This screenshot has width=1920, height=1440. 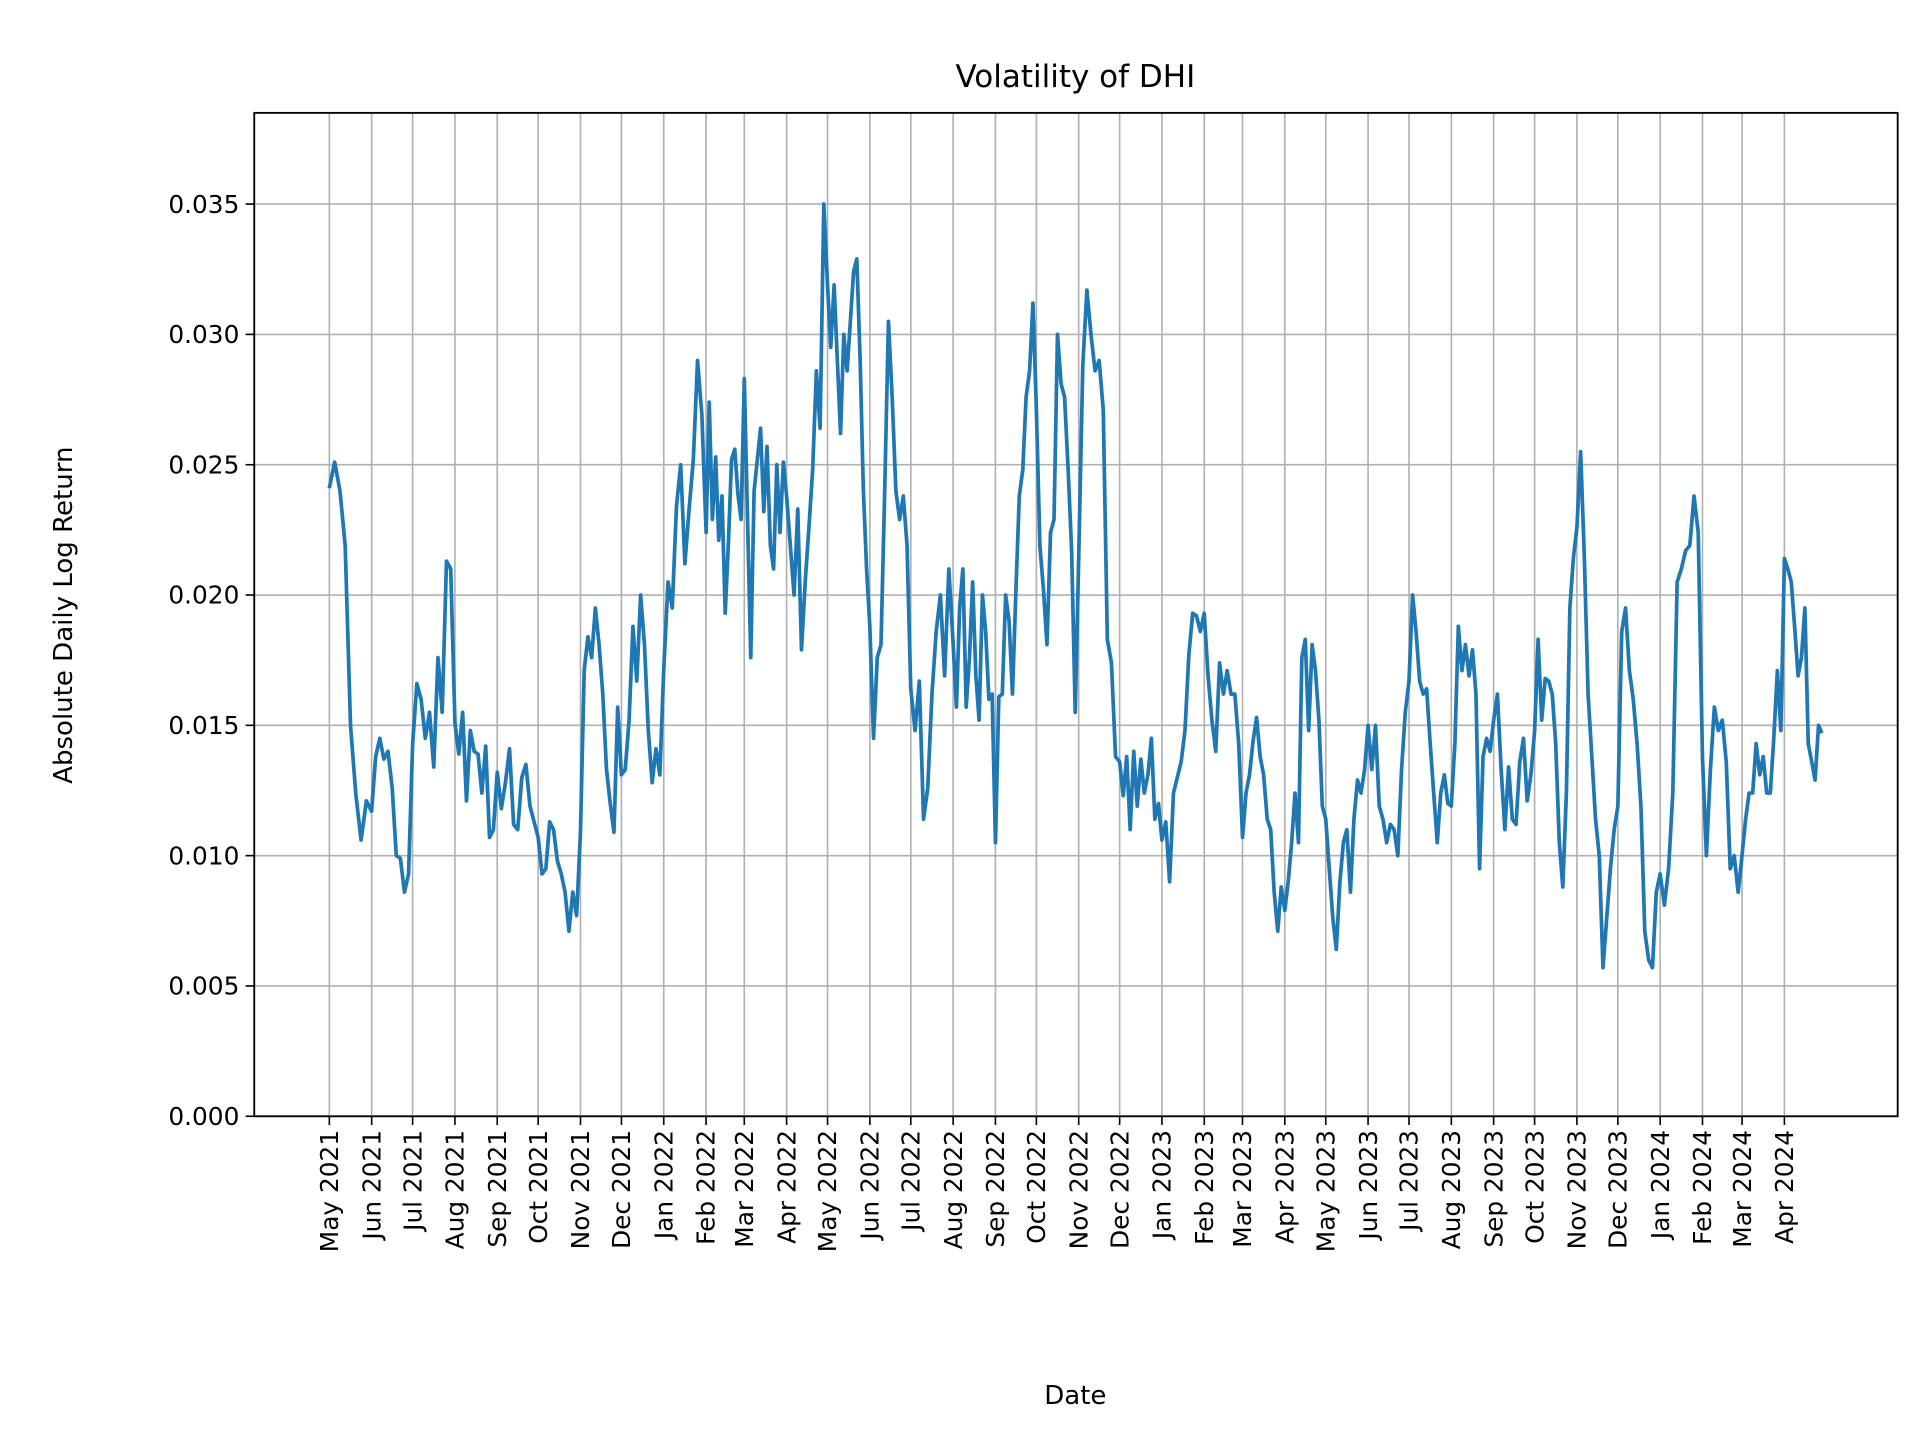 What do you see at coordinates (1702, 1187) in the screenshot?
I see `x-tick-label: Feb 2024` at bounding box center [1702, 1187].